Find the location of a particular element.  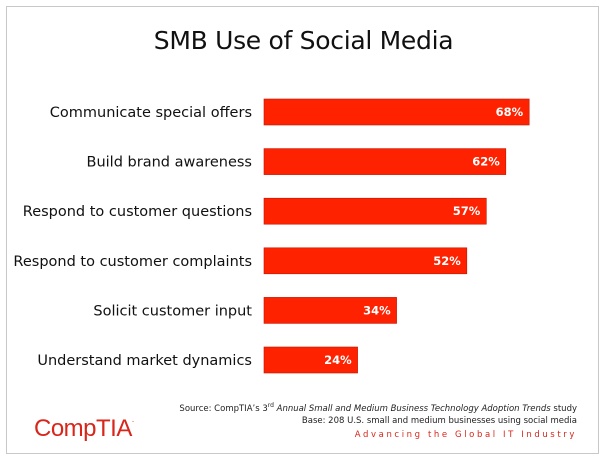

value-label: 57% is located at coordinates (467, 211).